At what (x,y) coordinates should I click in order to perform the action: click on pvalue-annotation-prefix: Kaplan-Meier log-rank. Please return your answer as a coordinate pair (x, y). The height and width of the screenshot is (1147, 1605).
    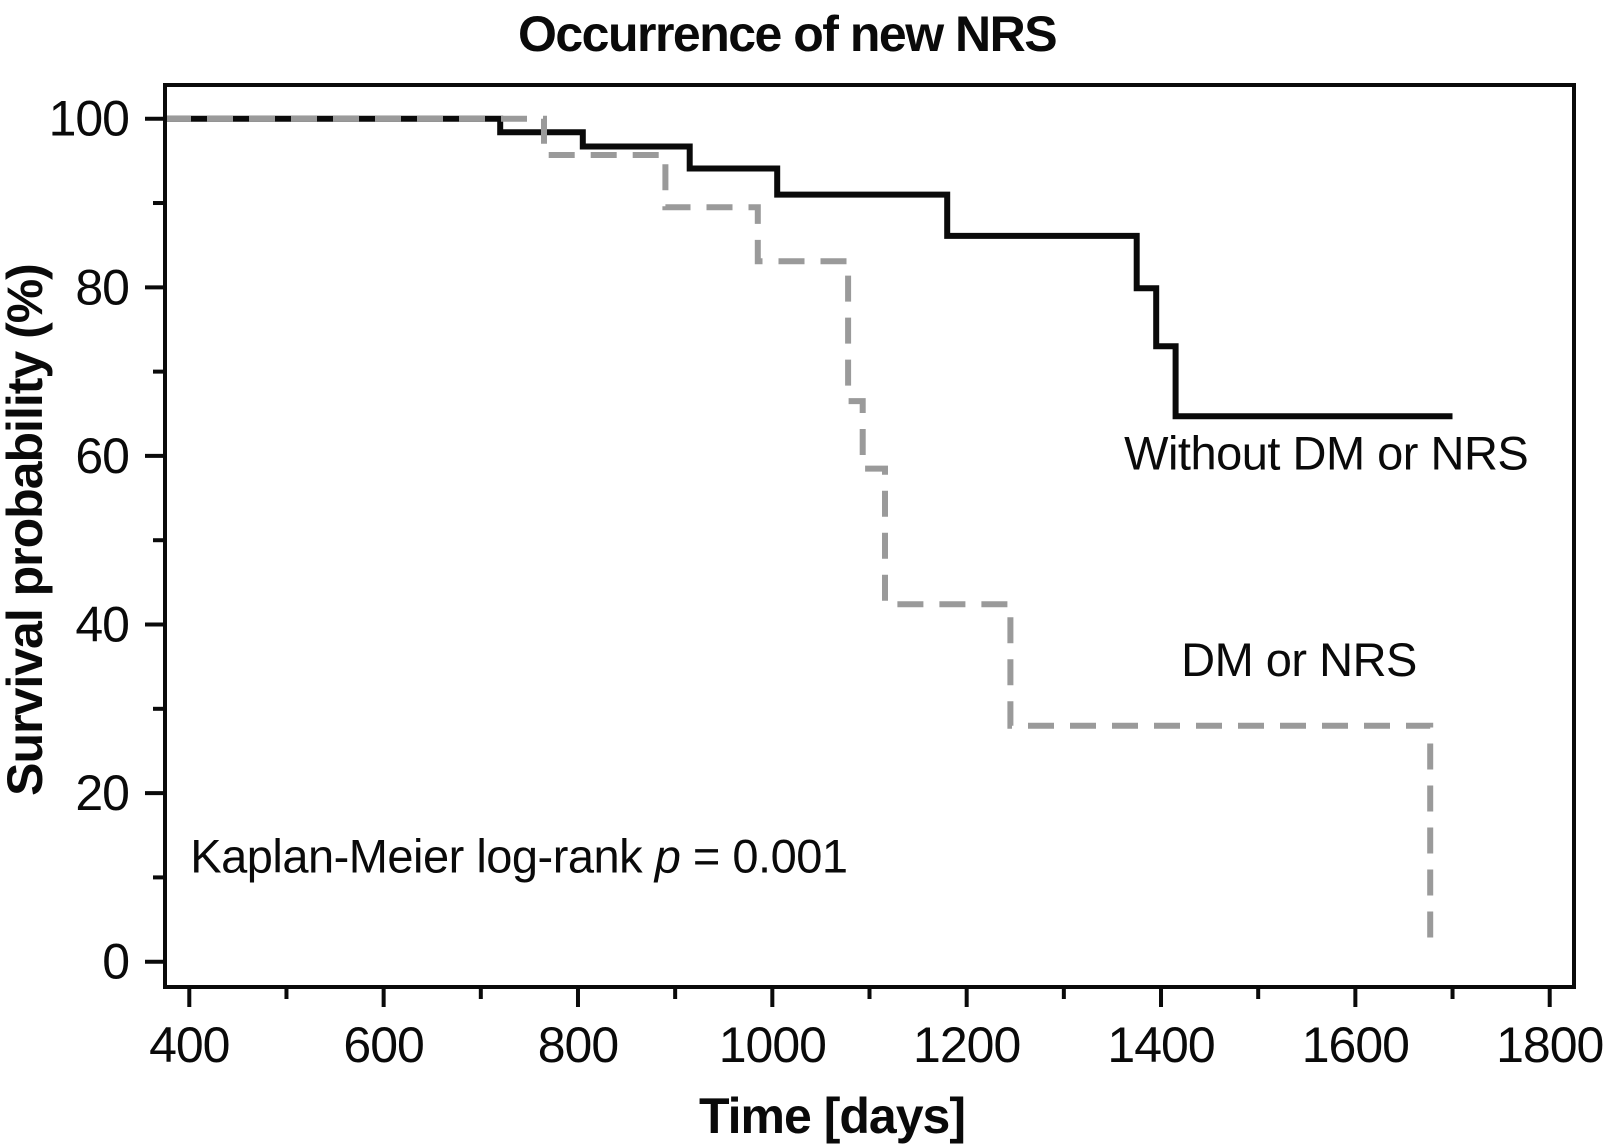
    Looking at the image, I should click on (422, 855).